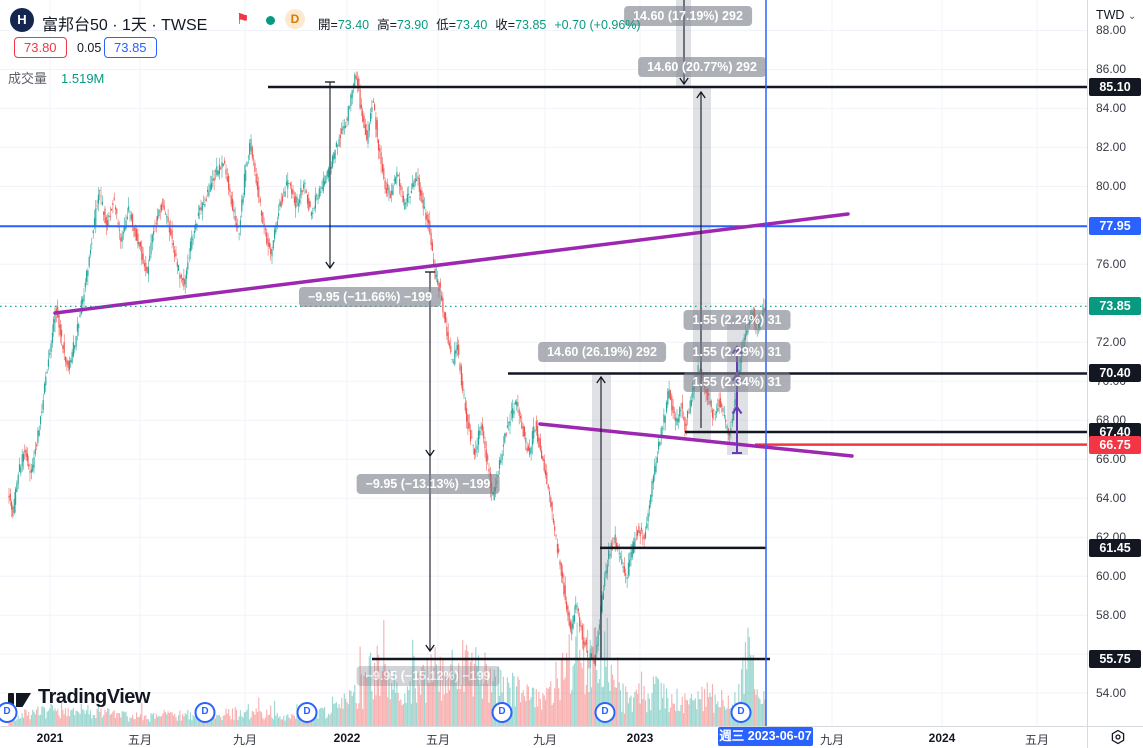 This screenshot has height=748, width=1143. I want to click on measure-label: −9.95 (−11.66%) −199, so click(370, 297).